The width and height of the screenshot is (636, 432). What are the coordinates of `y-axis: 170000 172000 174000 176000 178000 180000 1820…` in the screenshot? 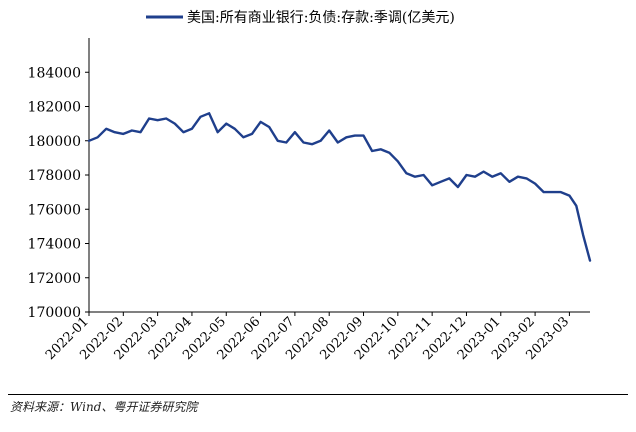 It's located at (59, 179).